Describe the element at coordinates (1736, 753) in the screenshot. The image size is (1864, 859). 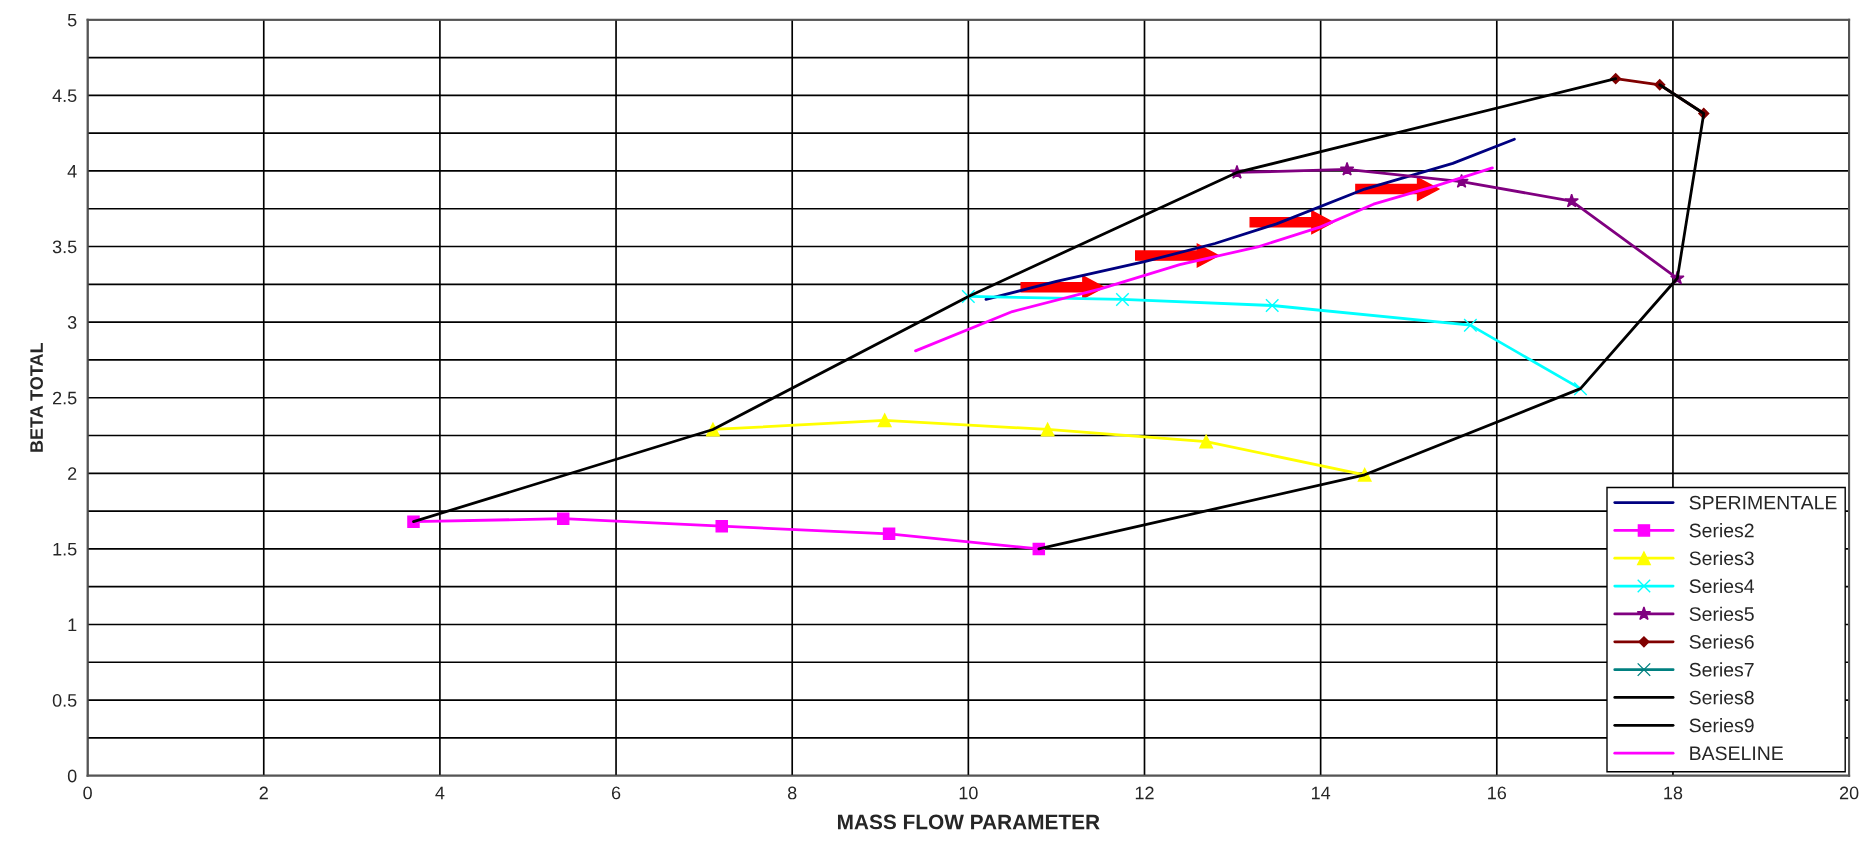
I see `legend-label: BASELINE` at that location.